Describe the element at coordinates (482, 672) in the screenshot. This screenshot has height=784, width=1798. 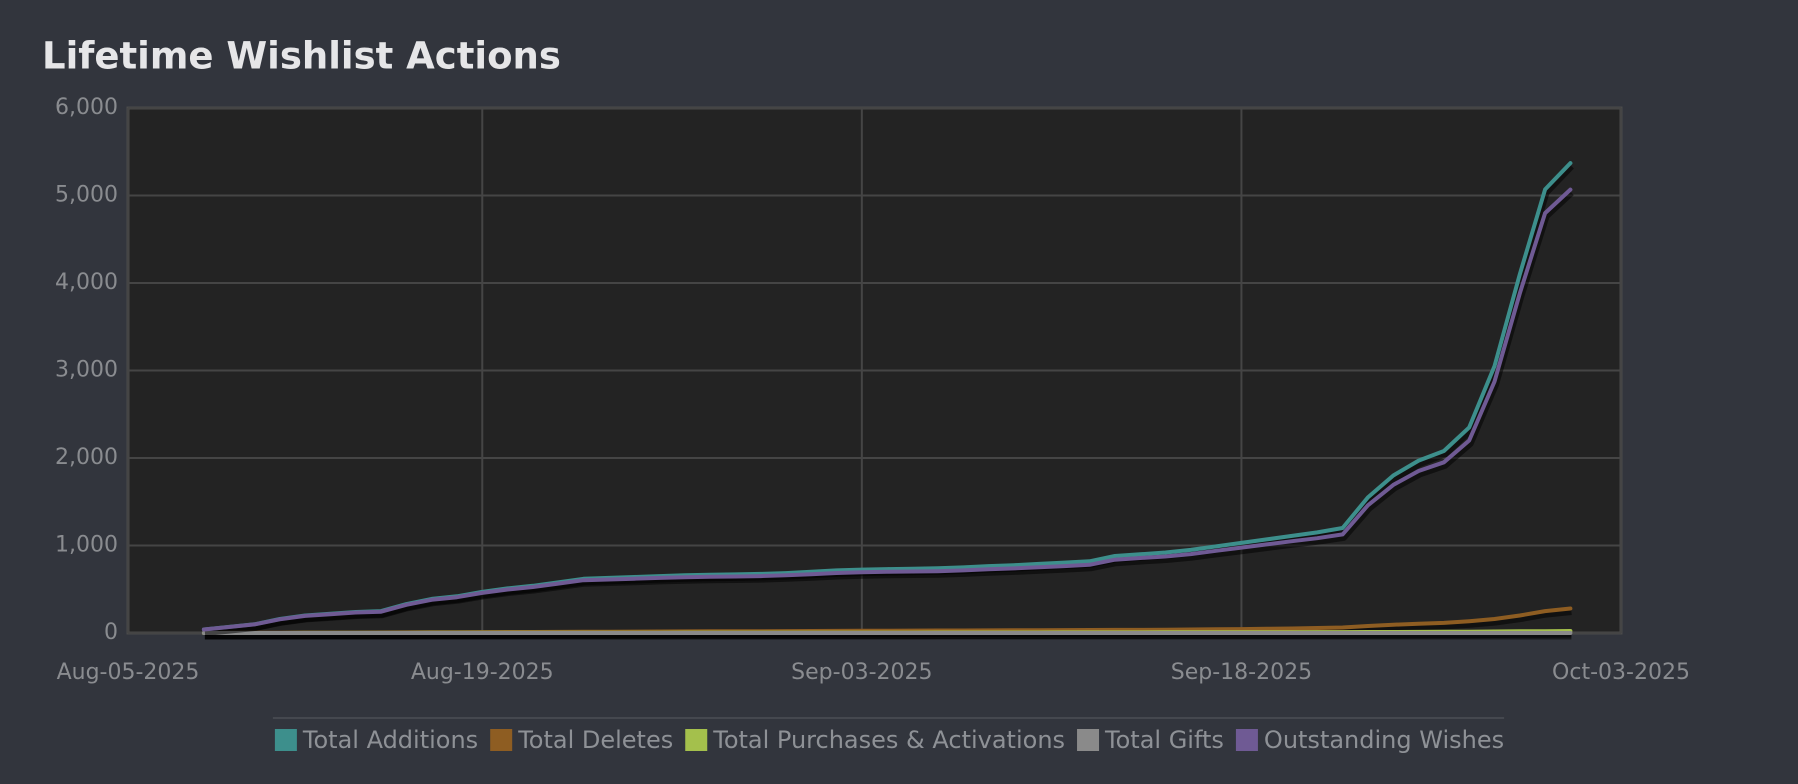
I see `x-tick-label: Aug-19-2025` at that location.